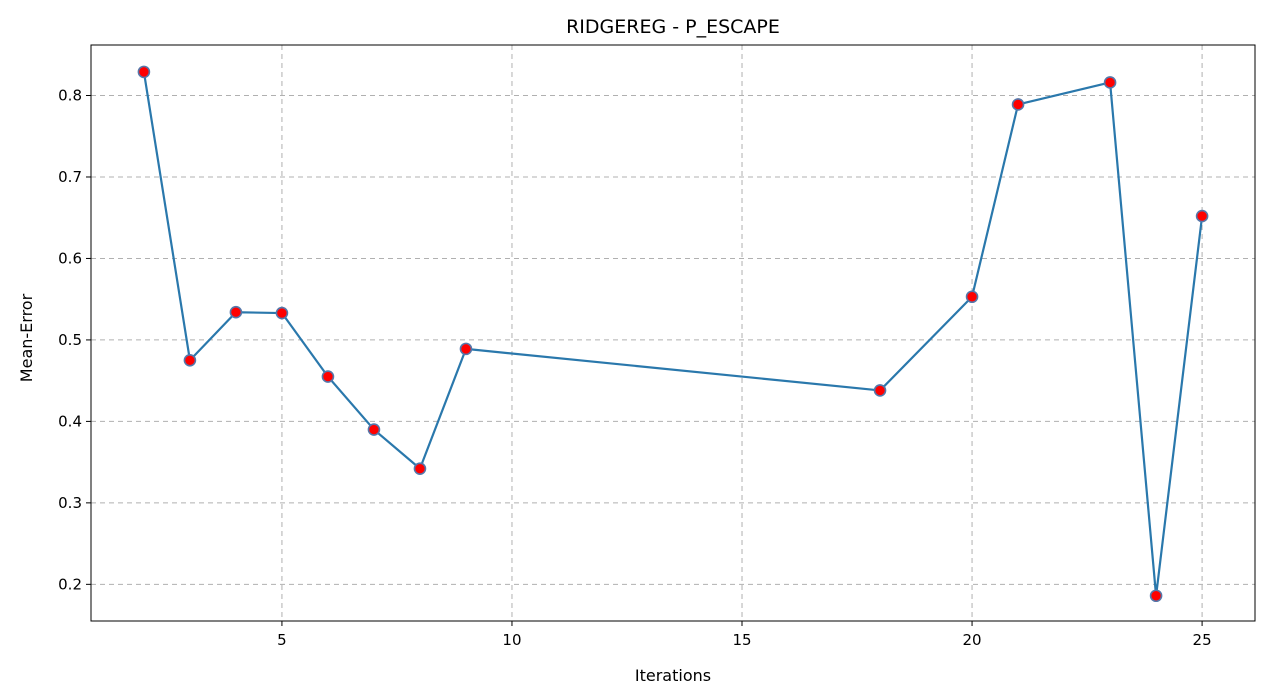 The image size is (1268, 700). What do you see at coordinates (1202, 640) in the screenshot?
I see `x-tick-label: 25` at bounding box center [1202, 640].